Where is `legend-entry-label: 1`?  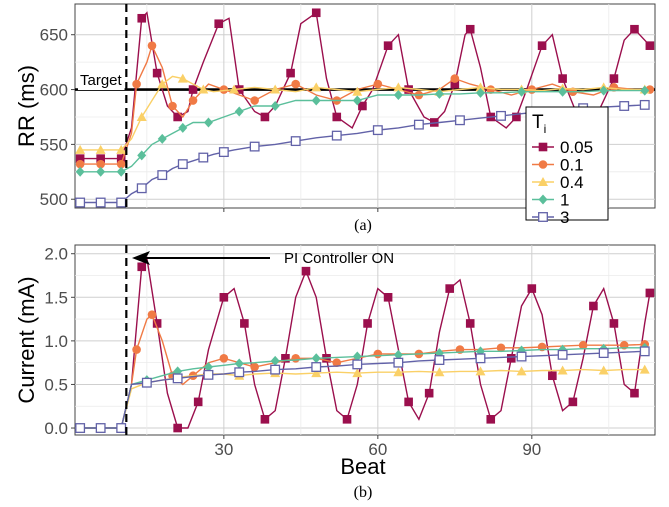 legend-entry-label: 1 is located at coordinates (564, 200).